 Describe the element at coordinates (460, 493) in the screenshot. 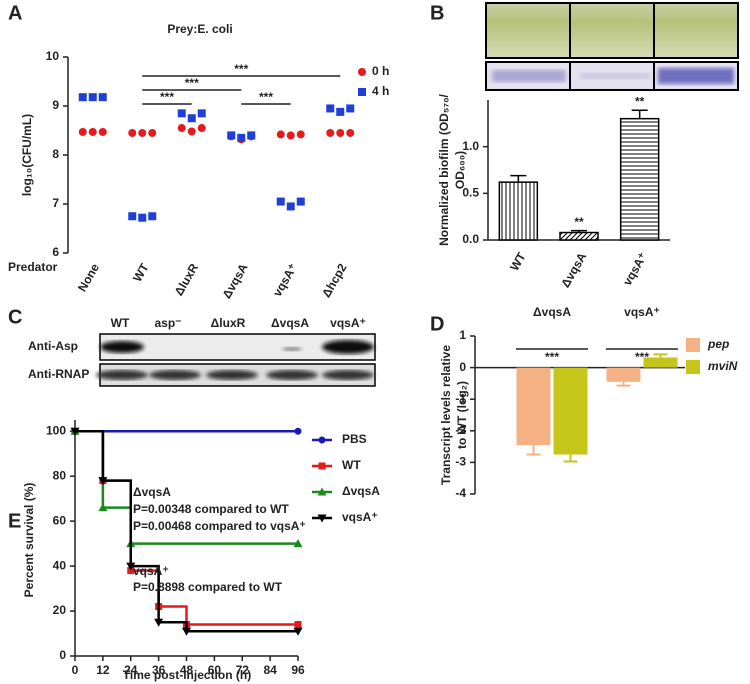

I see `y-tick-label: -4` at that location.